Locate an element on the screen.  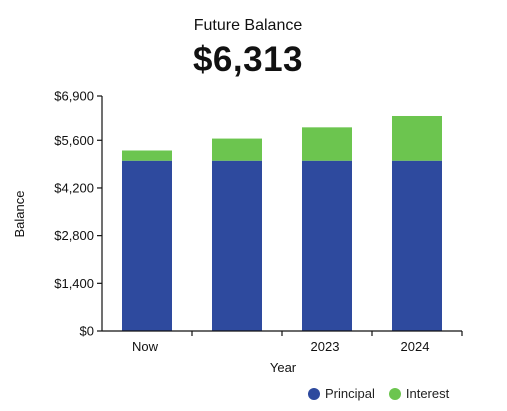
x-axis-label: Year is located at coordinates (283, 367).